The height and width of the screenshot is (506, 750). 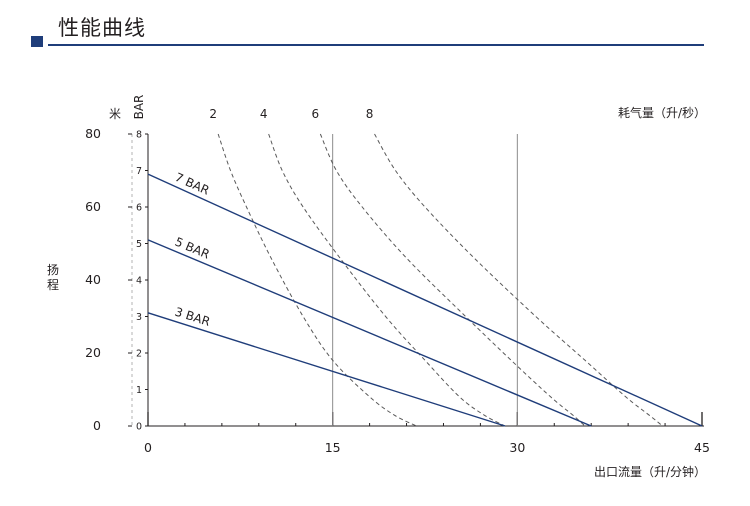 What do you see at coordinates (139, 390) in the screenshot?
I see `y2-tick-label: 1` at bounding box center [139, 390].